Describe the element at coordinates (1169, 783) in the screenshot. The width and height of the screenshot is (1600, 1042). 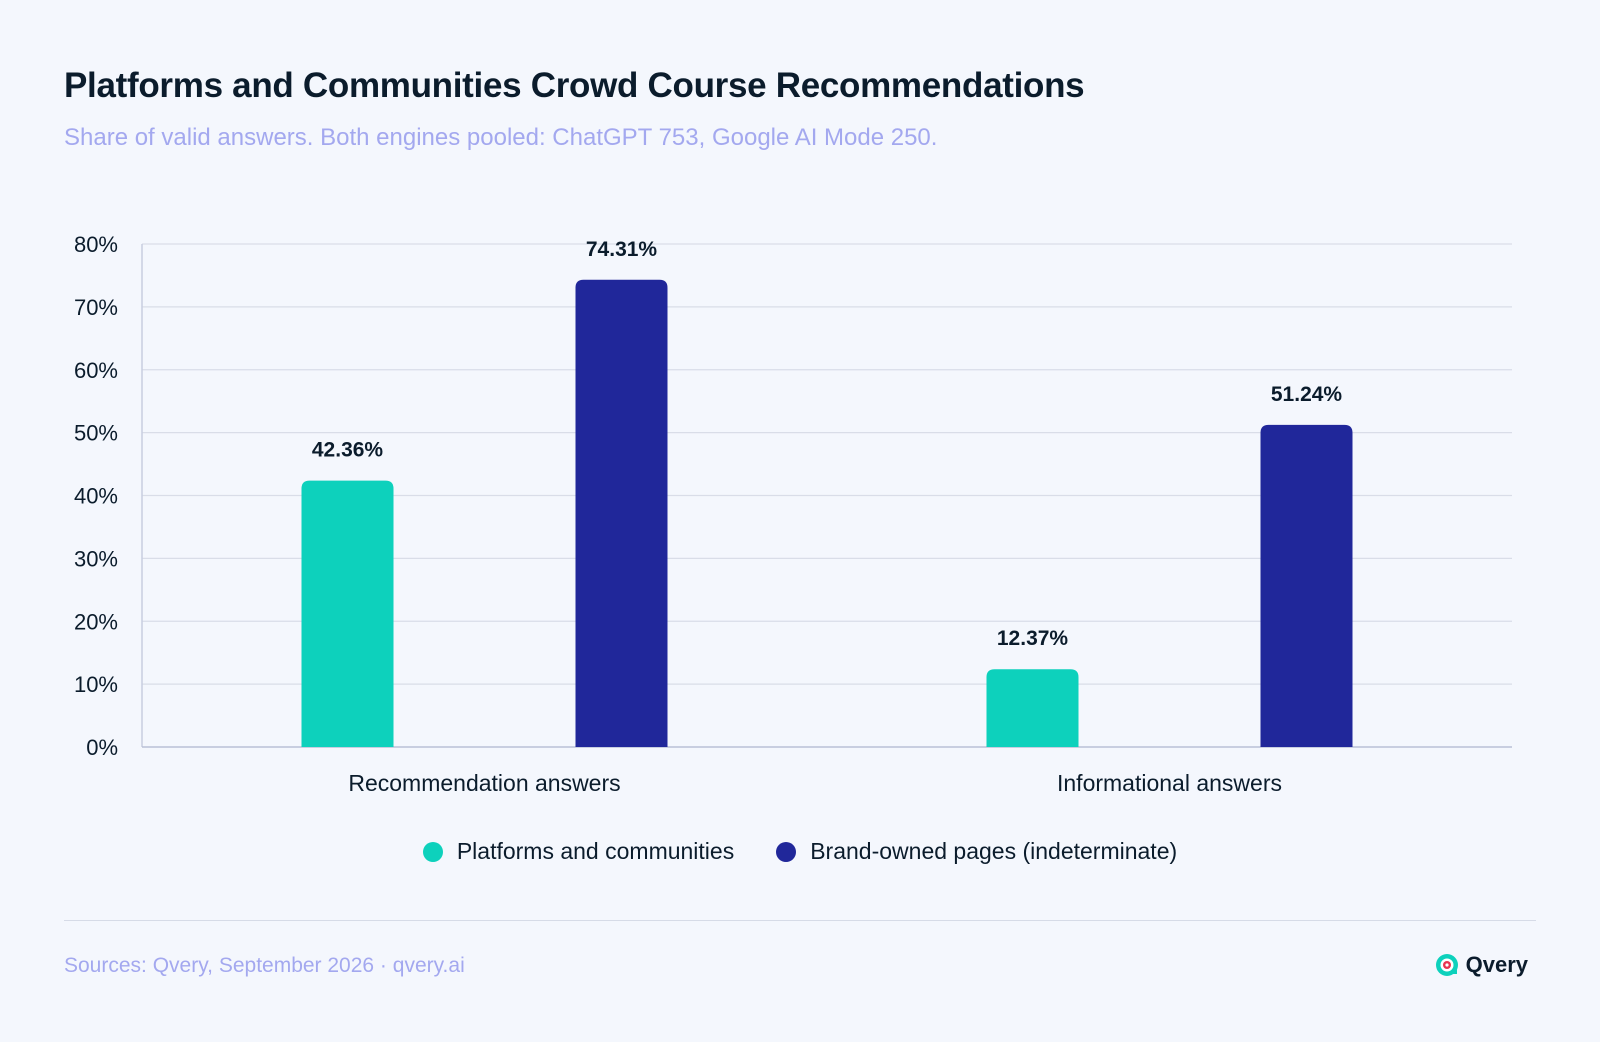
I see `x-category-label: Informational answers` at that location.